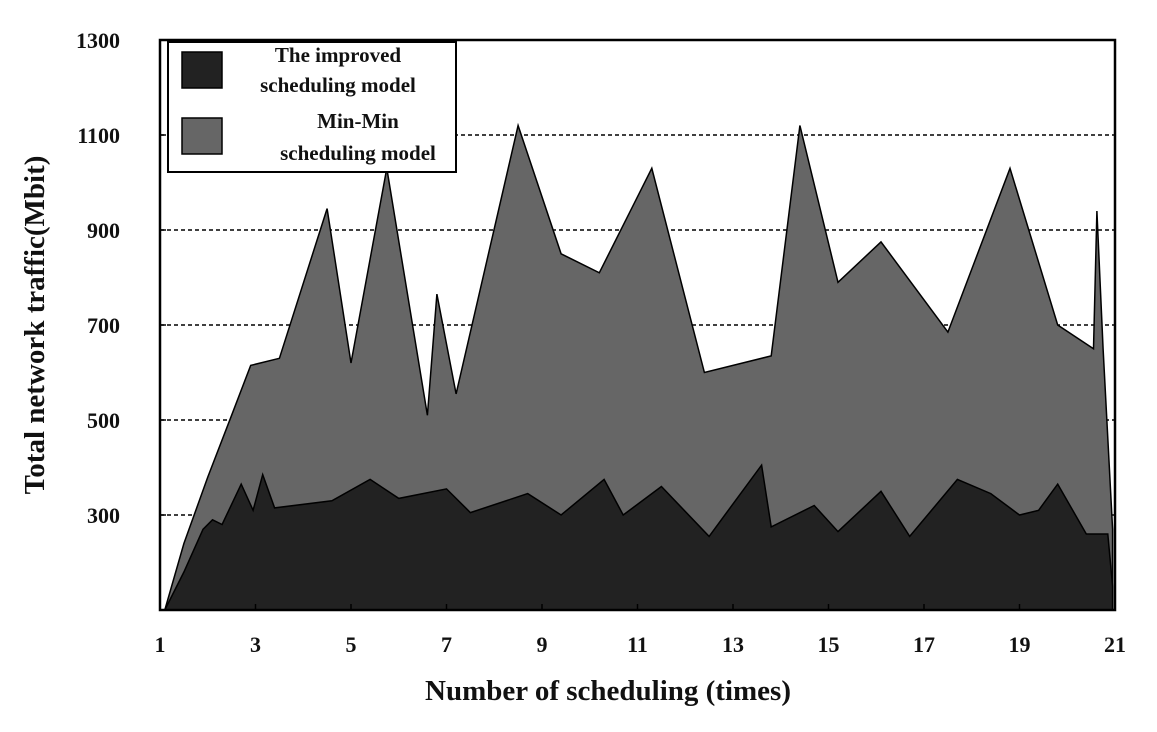  Describe the element at coordinates (121, 278) in the screenshot. I see `y-axis-ticks: 300 500 700 900 1100 1300` at that location.